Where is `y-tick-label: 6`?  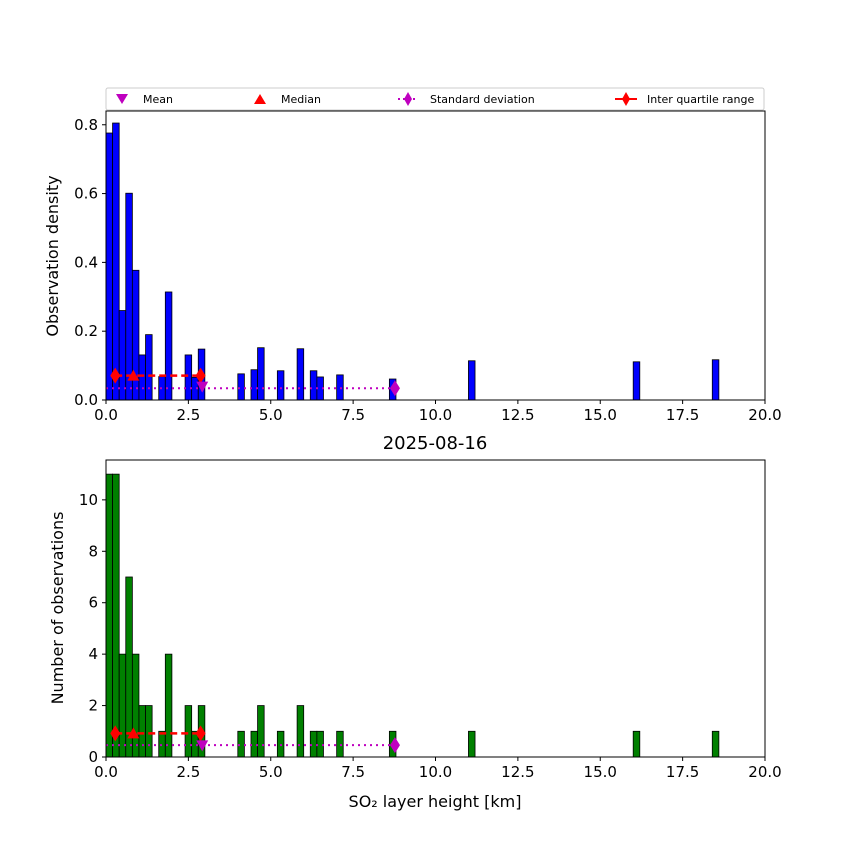
y-tick-label: 6 is located at coordinates (93, 603).